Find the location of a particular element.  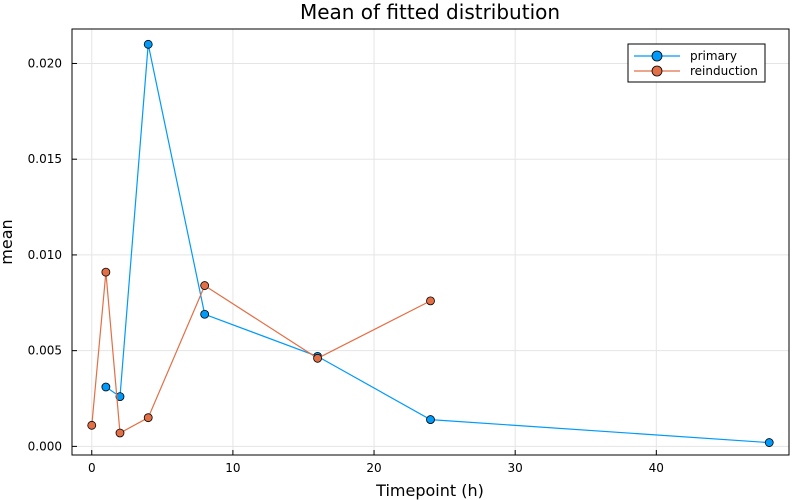

series-reinduction is located at coordinates (261, 352).